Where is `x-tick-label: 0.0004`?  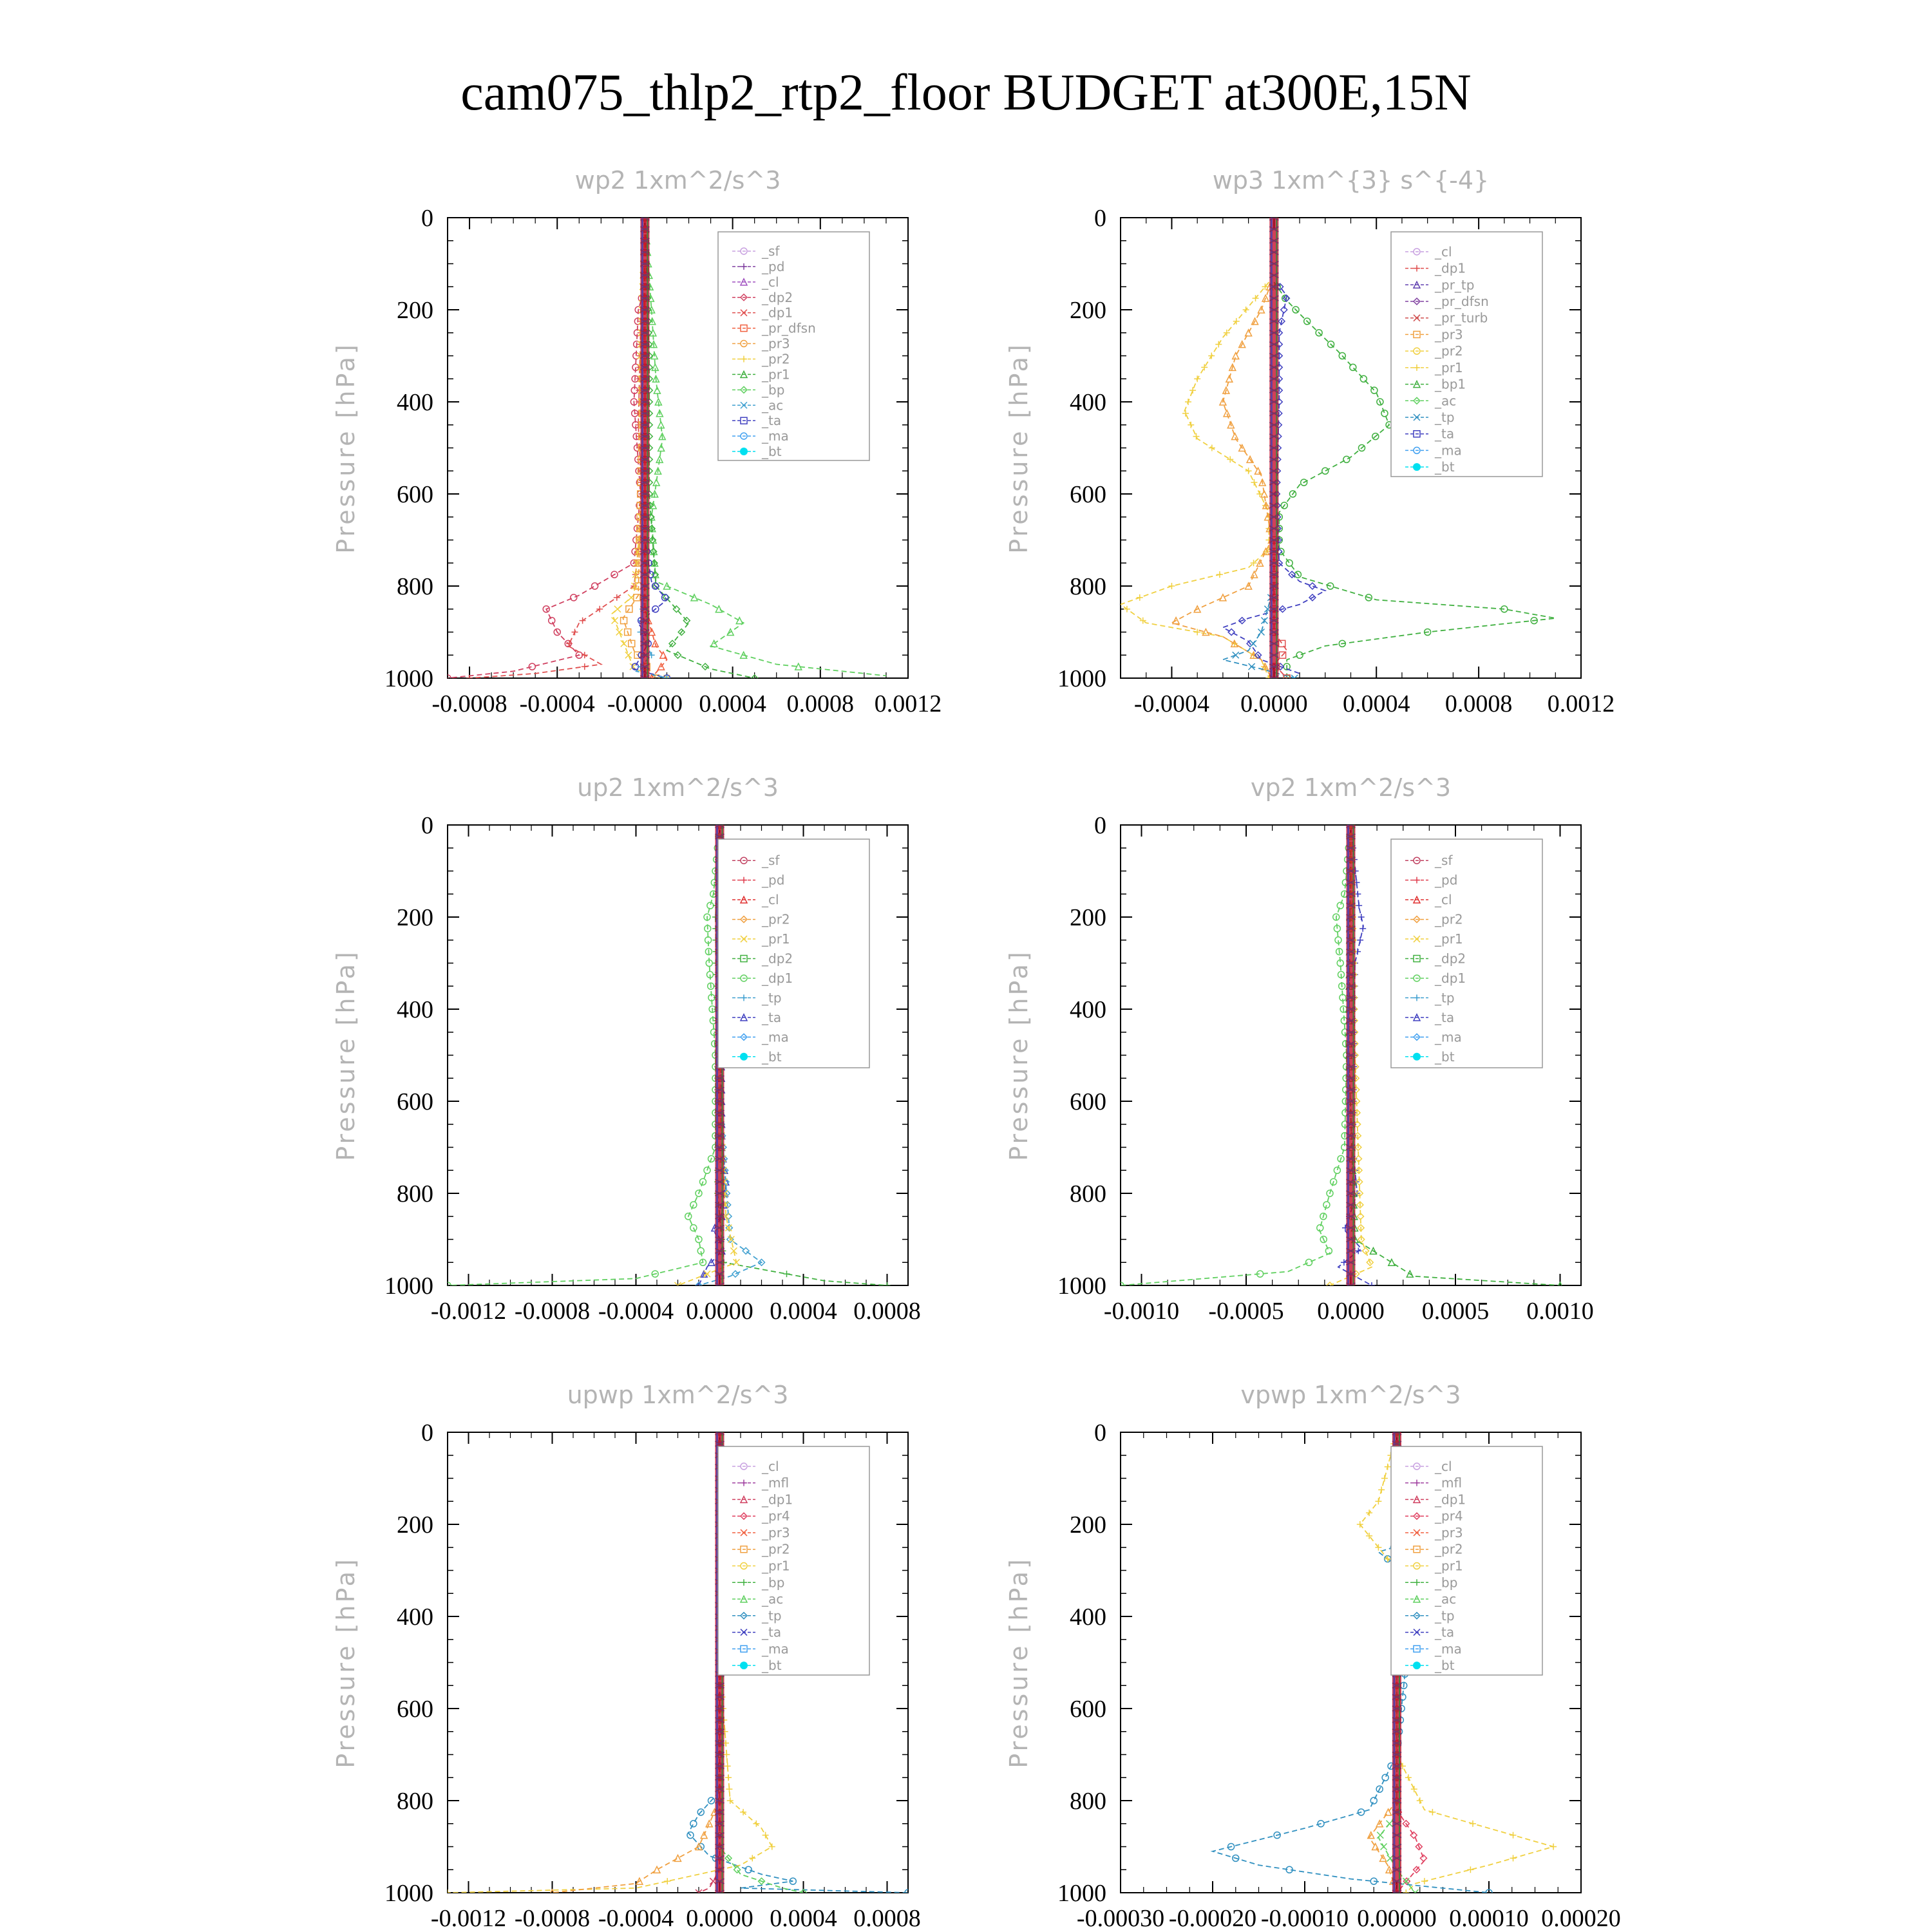
x-tick-label: 0.0004 is located at coordinates (732, 703).